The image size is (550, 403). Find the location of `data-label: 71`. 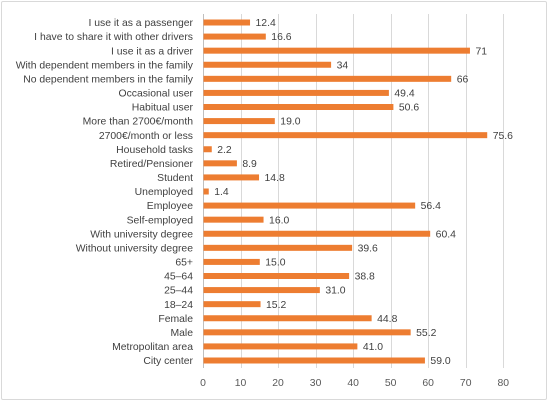

data-label: 71 is located at coordinates (481, 51).